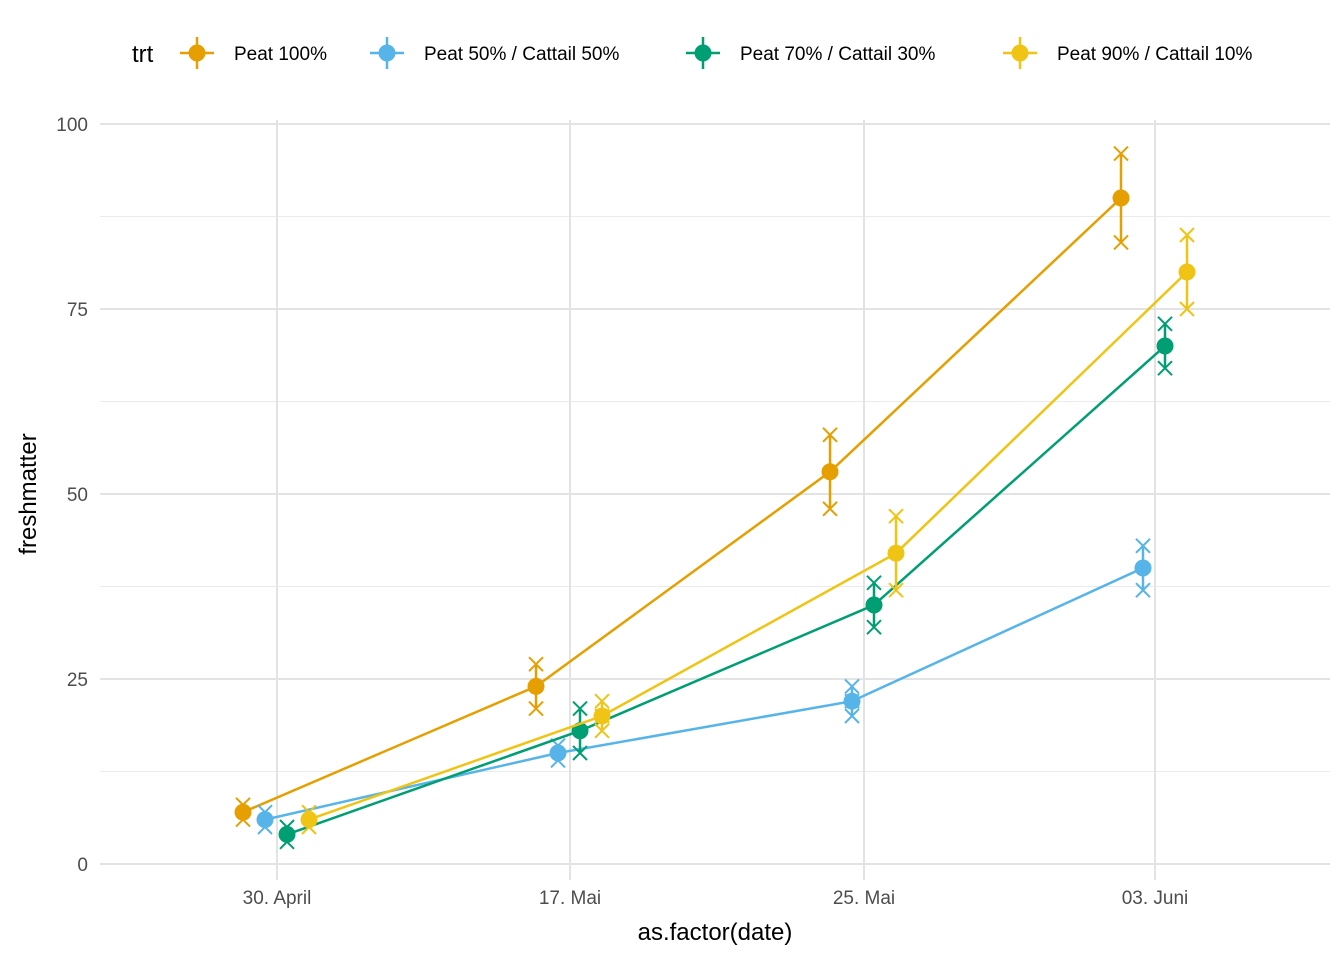  Describe the element at coordinates (77, 310) in the screenshot. I see `y-tick-label: 75` at that location.